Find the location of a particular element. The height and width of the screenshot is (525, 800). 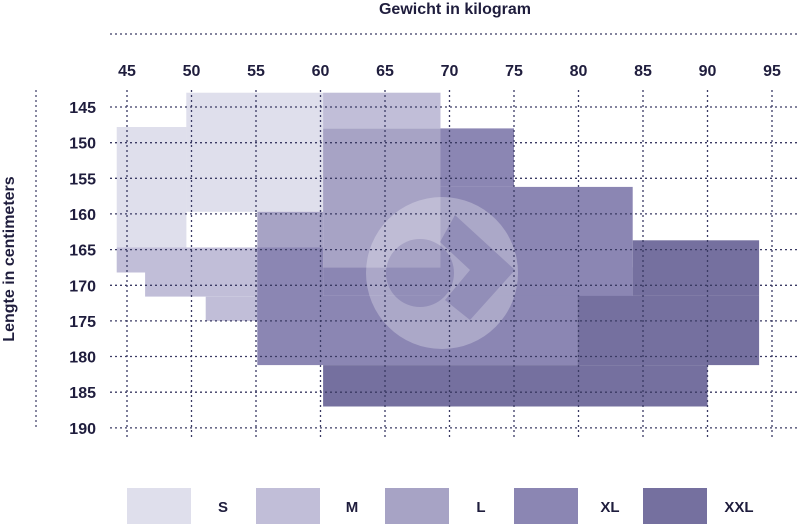

y-axis-title: Lengte in centimeters is located at coordinates (9, 258).